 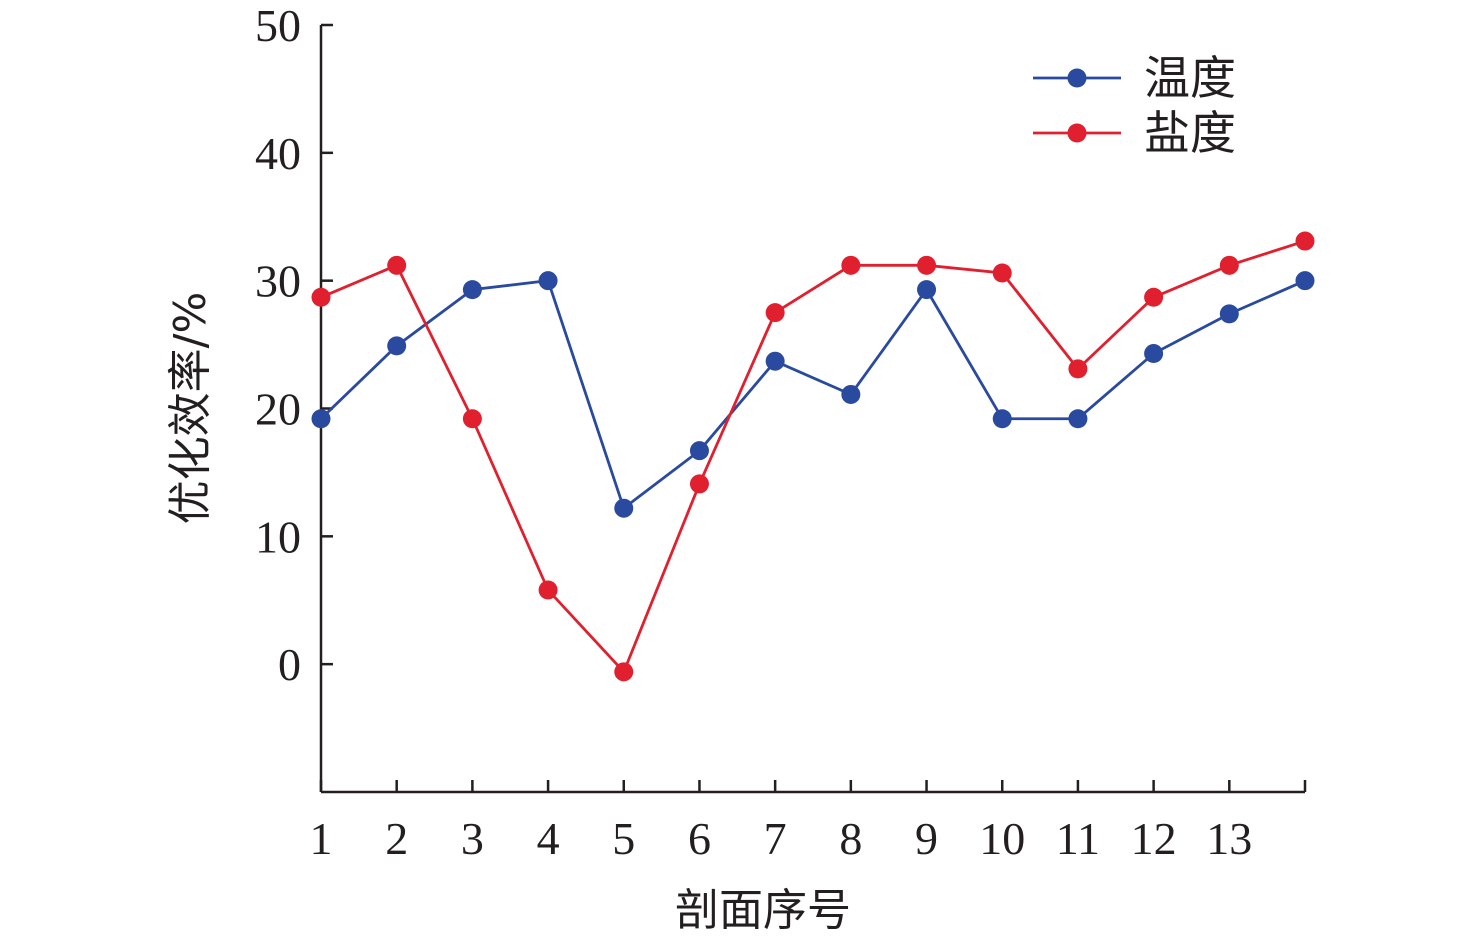 I want to click on x-tick-label: 9, so click(x=926, y=838).